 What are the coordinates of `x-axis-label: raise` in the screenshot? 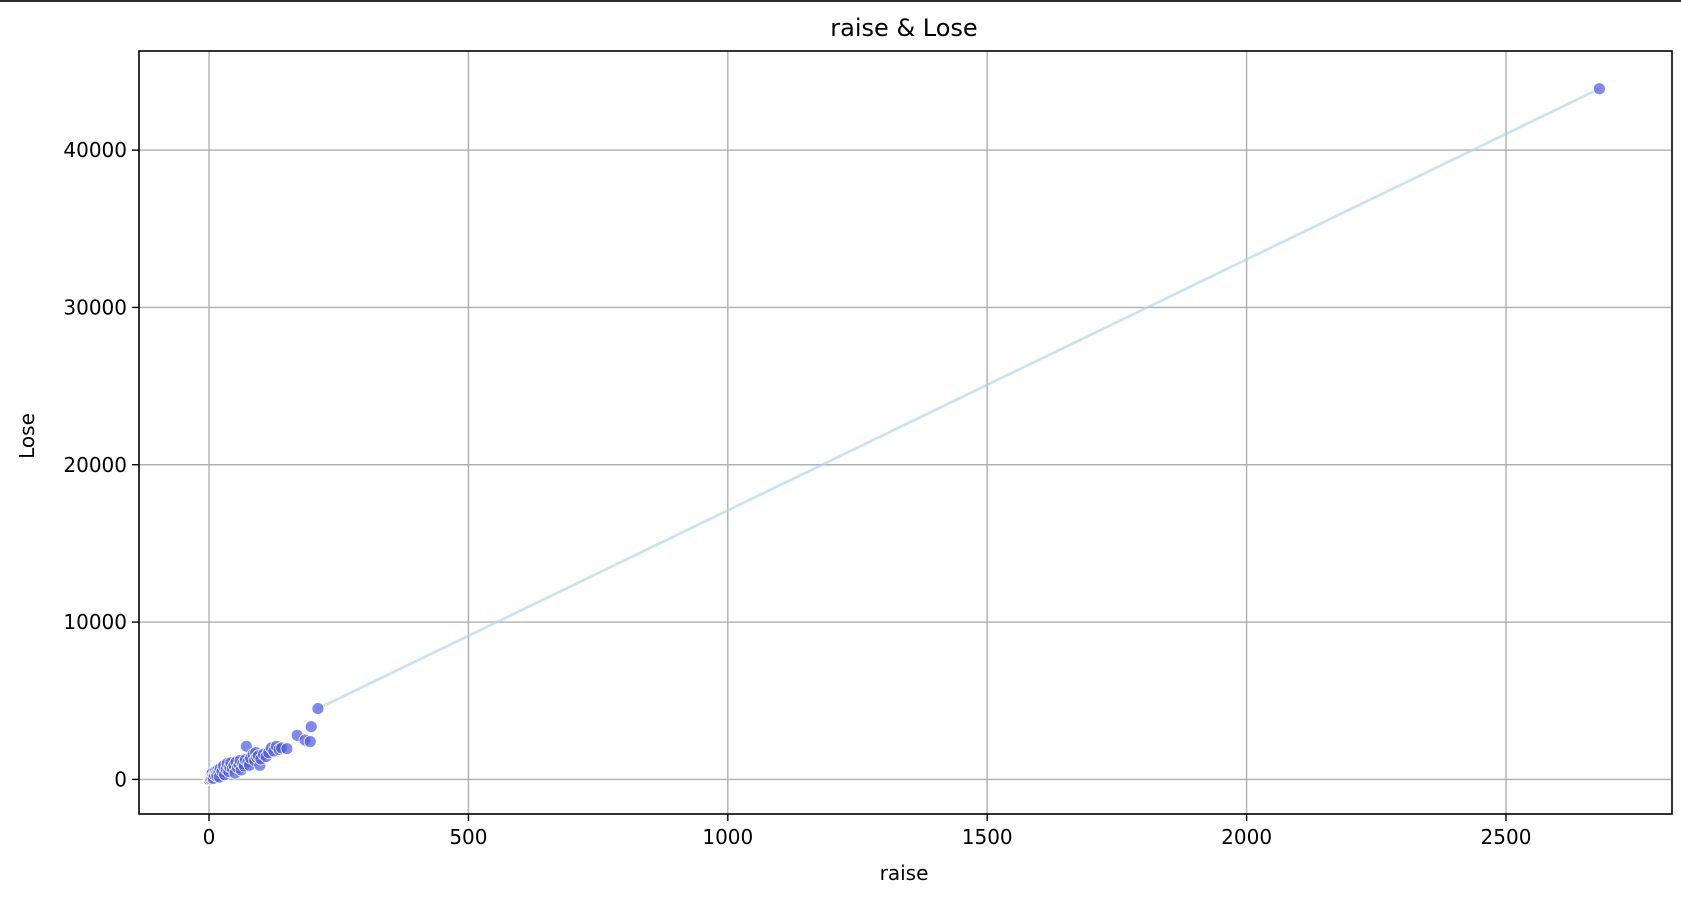 It's located at (904, 873).